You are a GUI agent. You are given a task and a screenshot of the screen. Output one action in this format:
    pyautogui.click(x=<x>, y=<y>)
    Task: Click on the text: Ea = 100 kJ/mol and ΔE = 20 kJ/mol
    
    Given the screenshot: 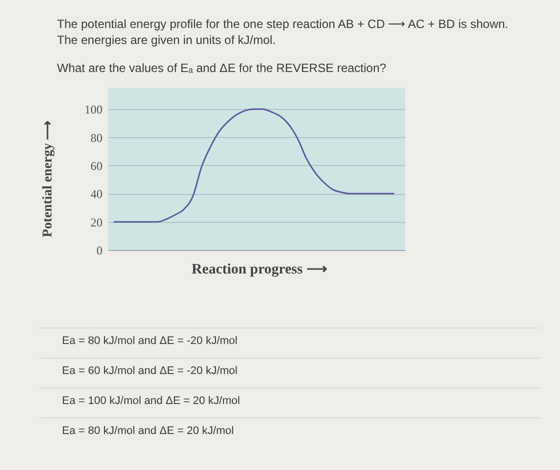 What is the action you would take?
    pyautogui.click(x=151, y=401)
    